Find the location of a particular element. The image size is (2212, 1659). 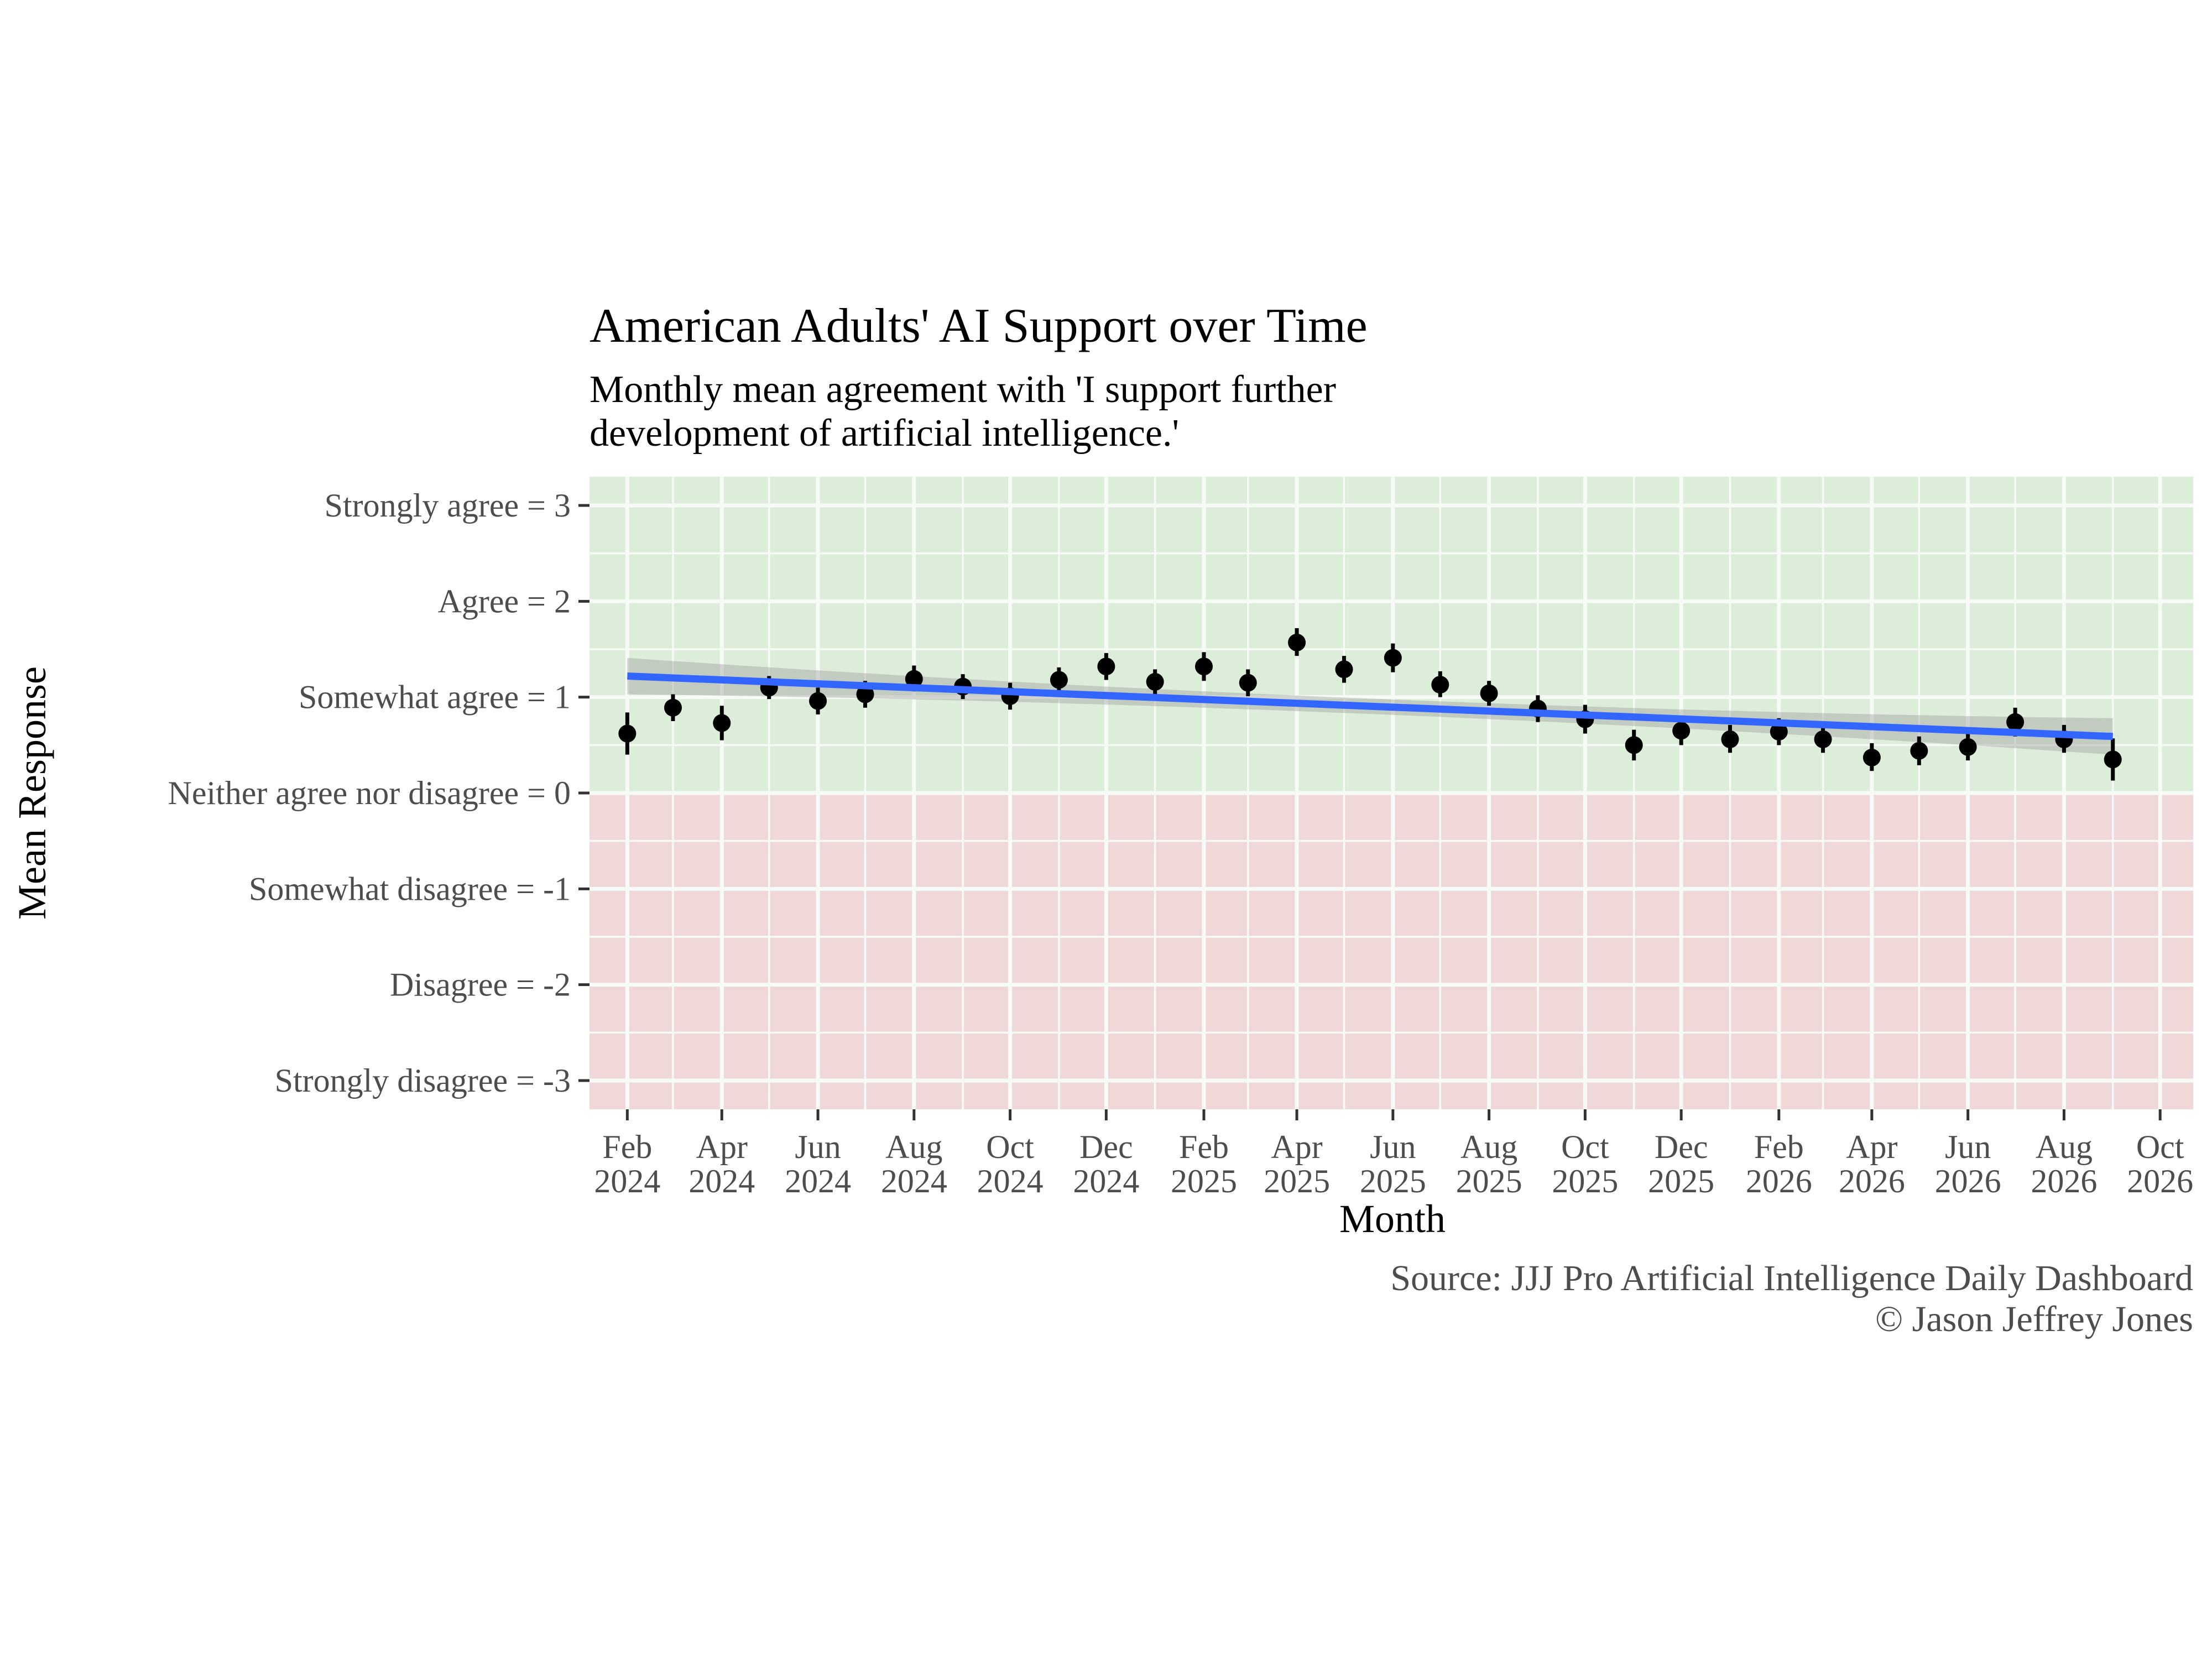

y-tick-label: Strongly disagree = -3 is located at coordinates (423, 1080).